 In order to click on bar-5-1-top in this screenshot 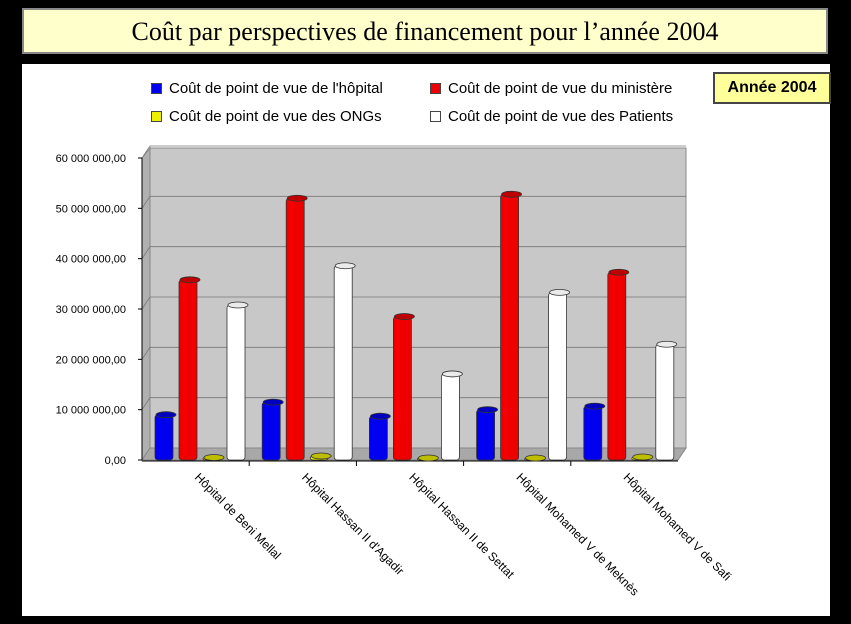, I will do `click(595, 406)`.